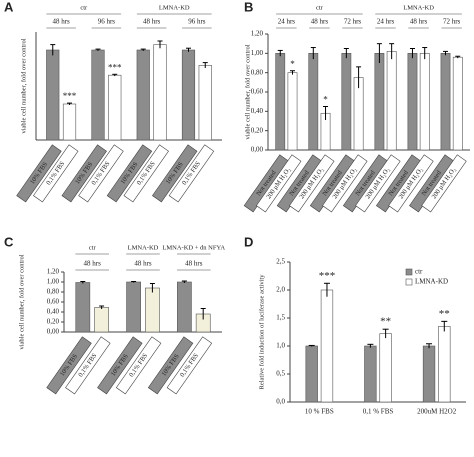 Image resolution: width=474 pixels, height=457 pixels. What do you see at coordinates (419, 272) in the screenshot?
I see `legend-label: ctr` at bounding box center [419, 272].